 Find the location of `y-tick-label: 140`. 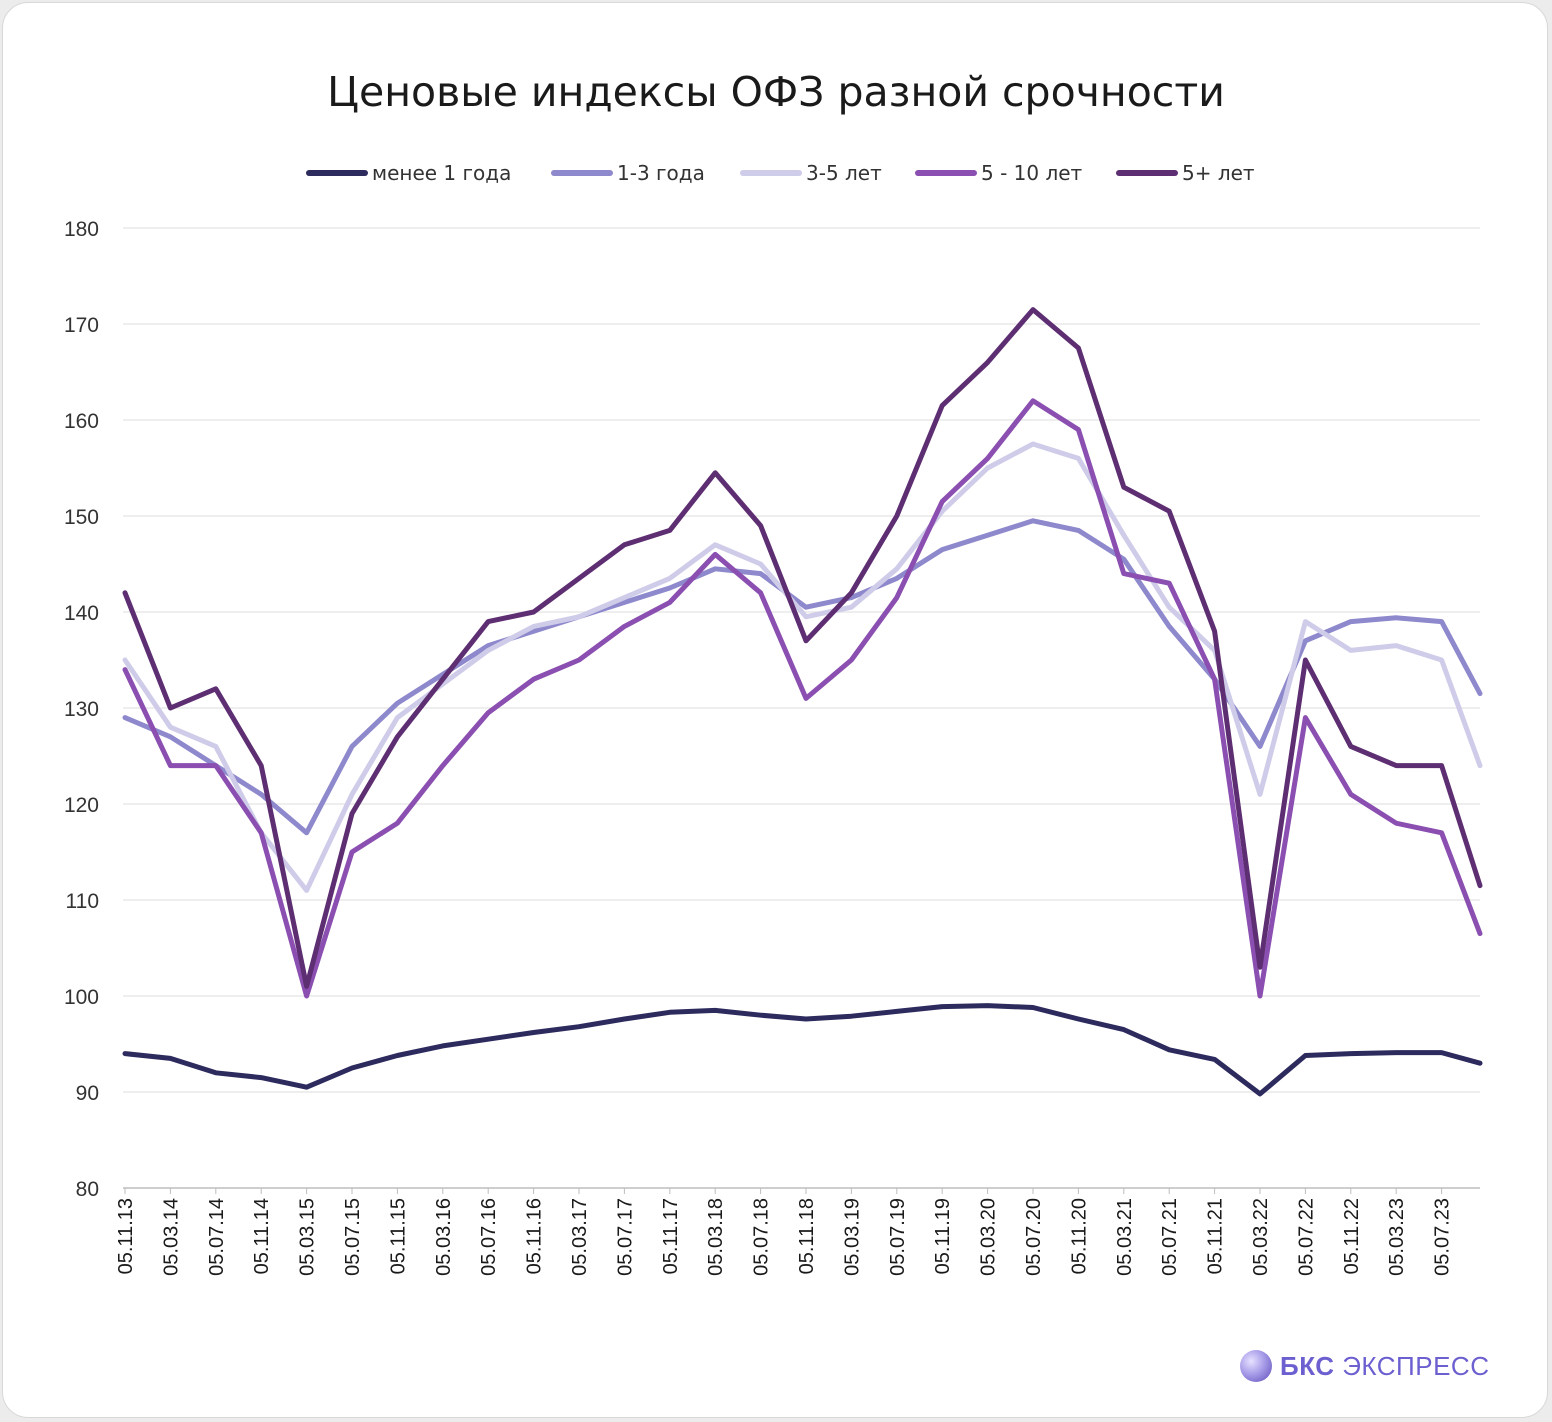

y-tick-label: 140 is located at coordinates (81, 613).